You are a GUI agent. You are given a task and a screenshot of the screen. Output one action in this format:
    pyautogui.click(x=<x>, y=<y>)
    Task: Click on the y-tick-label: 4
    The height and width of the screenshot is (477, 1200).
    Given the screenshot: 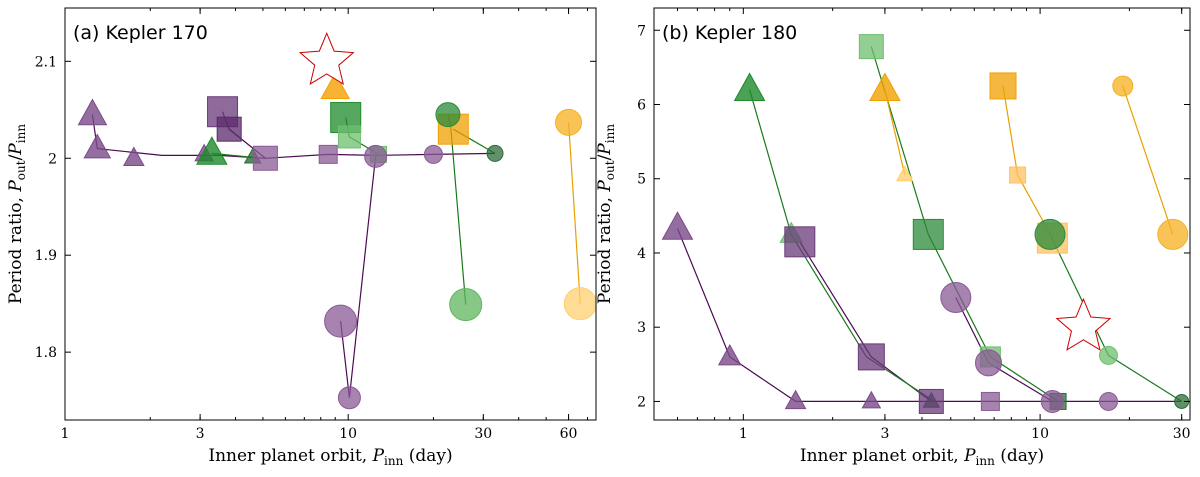 What is the action you would take?
    pyautogui.click(x=641, y=254)
    